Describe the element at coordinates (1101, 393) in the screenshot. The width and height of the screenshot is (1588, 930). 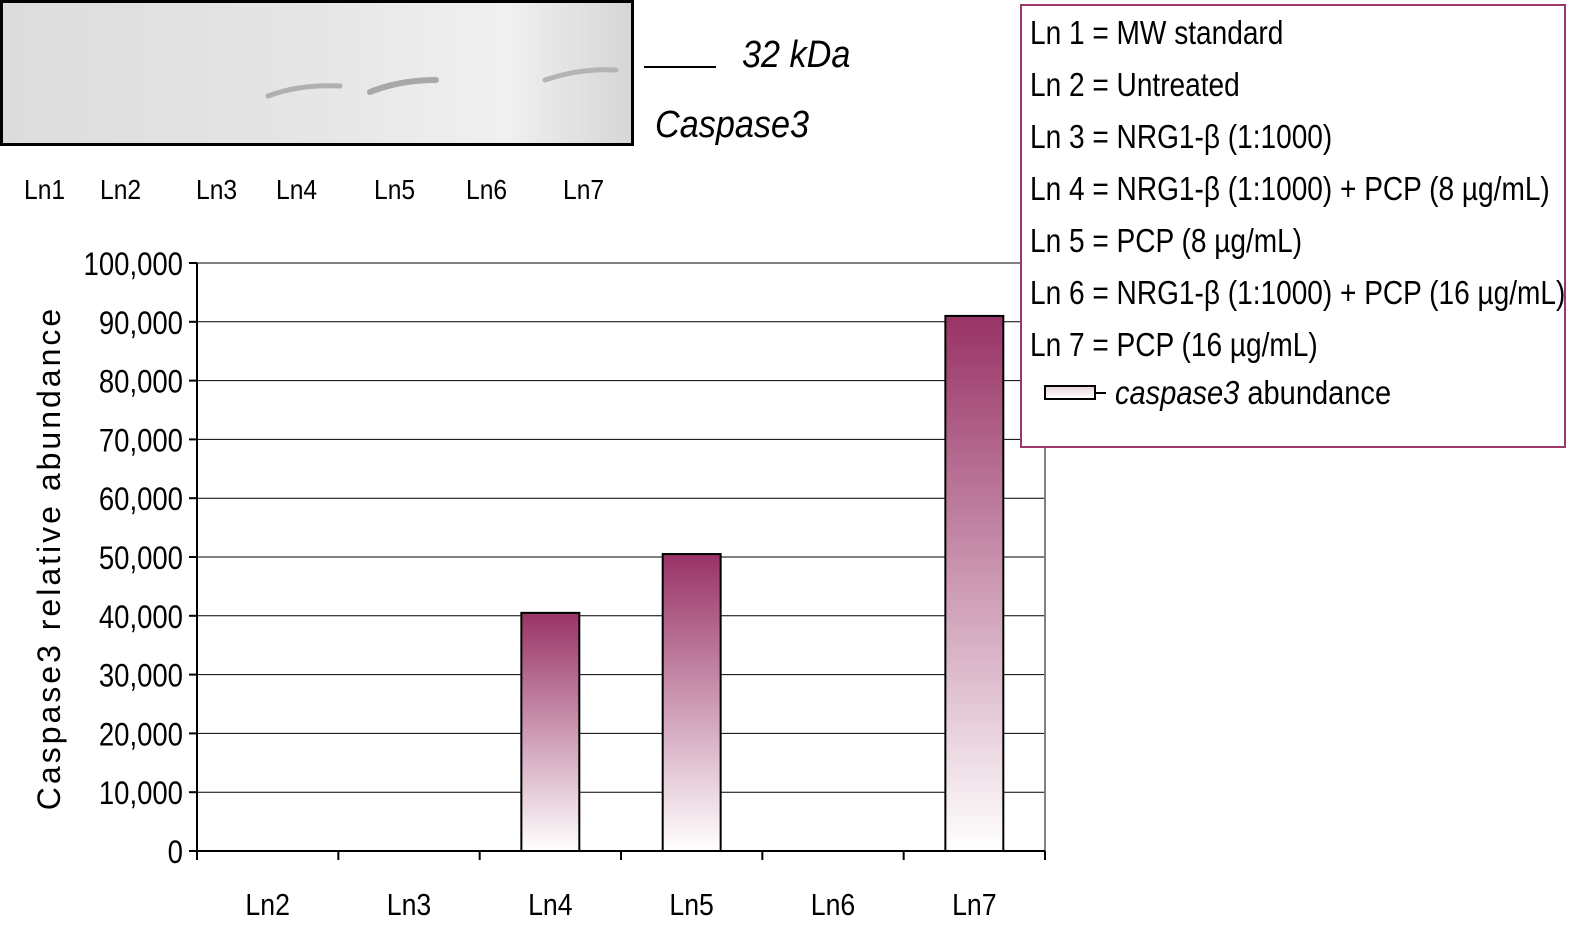
I see `legend-swatch-tick` at that location.